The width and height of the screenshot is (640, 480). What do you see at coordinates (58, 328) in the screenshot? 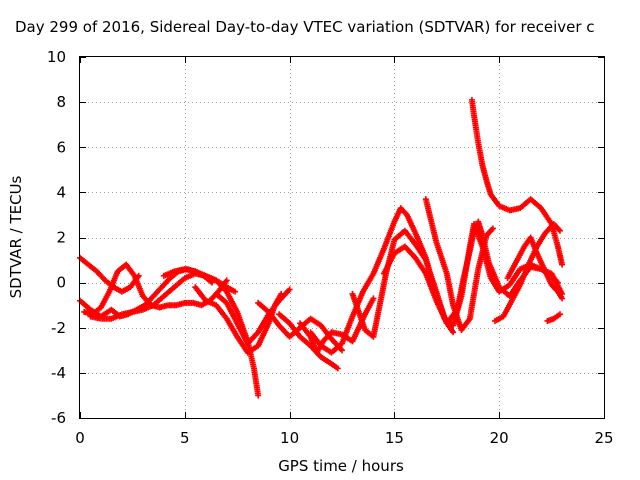
I see `y-tick-label: -2` at bounding box center [58, 328].